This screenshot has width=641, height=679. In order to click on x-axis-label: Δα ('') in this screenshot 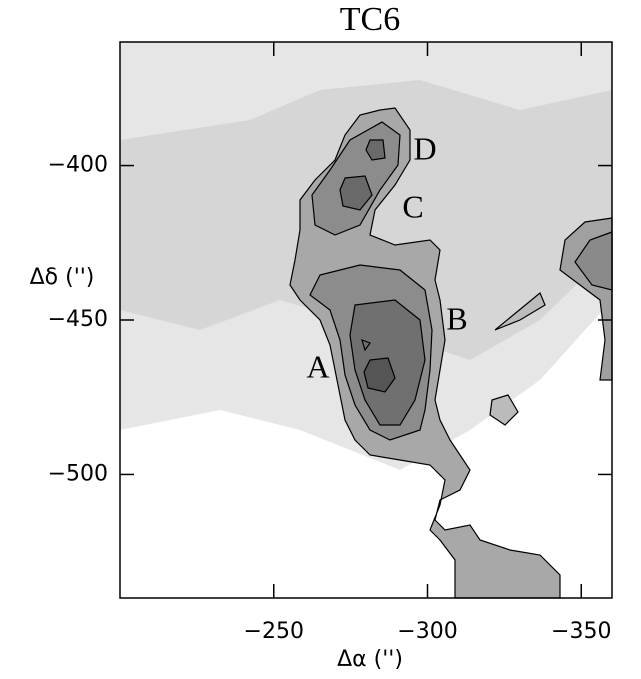, I will do `click(370, 659)`.